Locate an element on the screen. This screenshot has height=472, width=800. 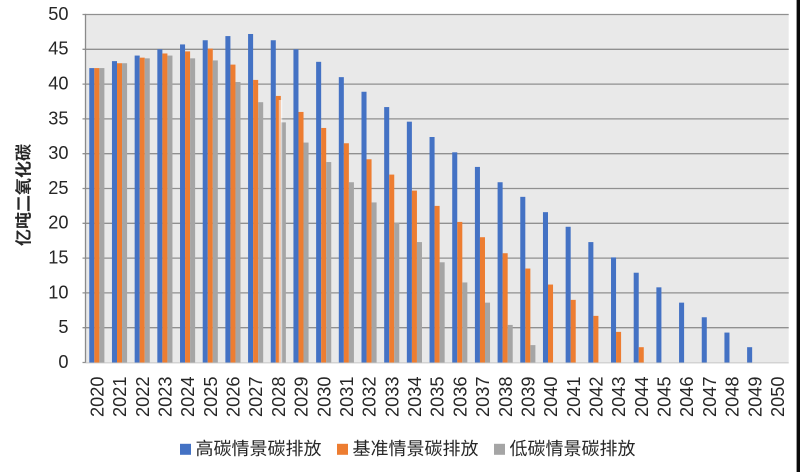
svg-text: 2028 is located at coordinates (279, 397).